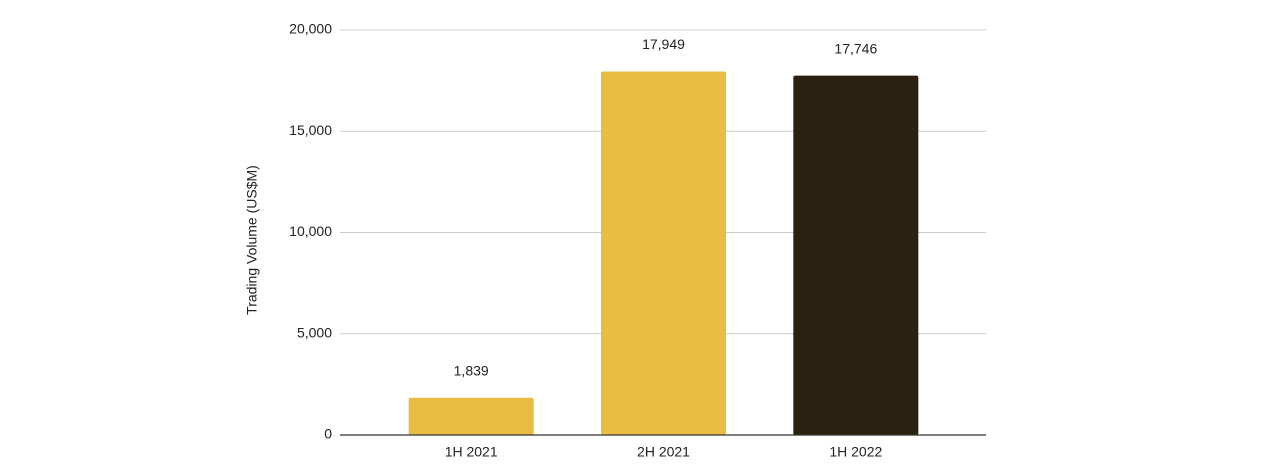 The image size is (1262, 476). What do you see at coordinates (471, 370) in the screenshot?
I see `value-label: 1,839` at bounding box center [471, 370].